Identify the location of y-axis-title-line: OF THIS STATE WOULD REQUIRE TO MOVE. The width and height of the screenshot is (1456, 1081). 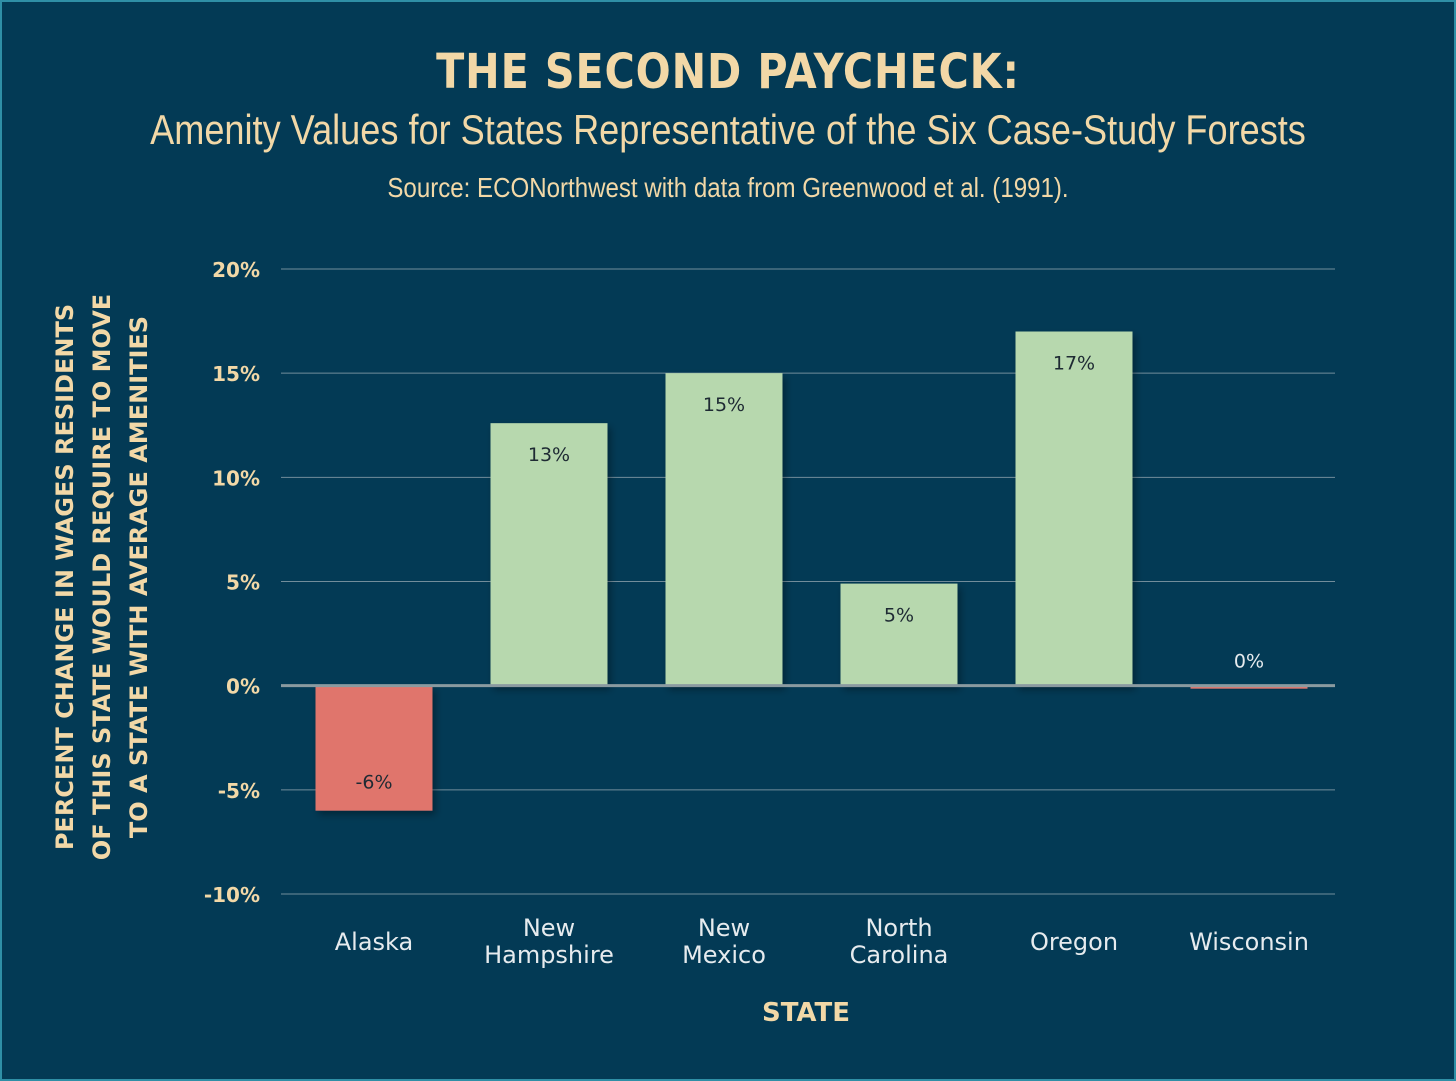
(102, 577).